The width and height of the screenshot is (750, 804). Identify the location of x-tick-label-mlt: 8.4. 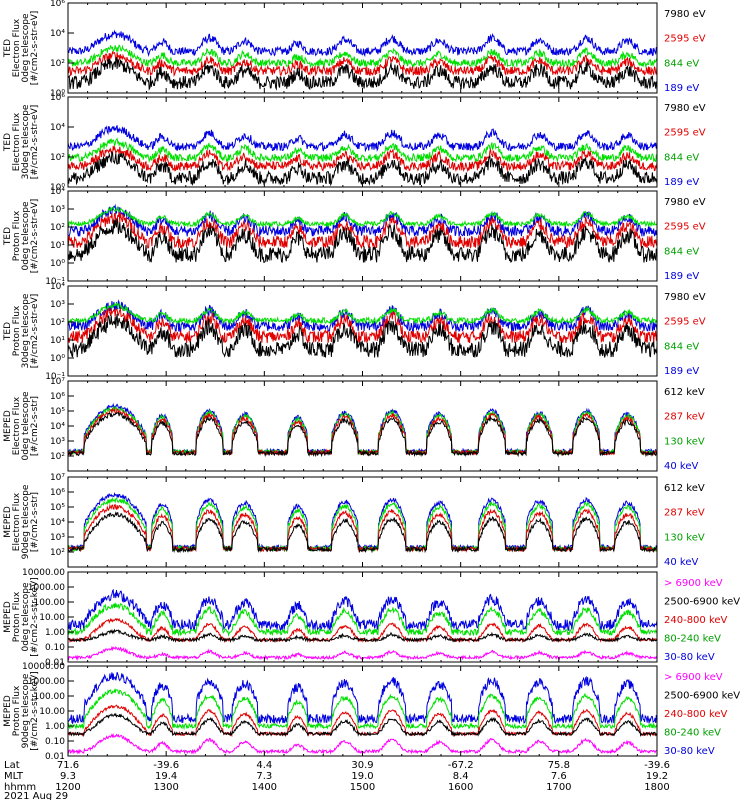
(461, 776).